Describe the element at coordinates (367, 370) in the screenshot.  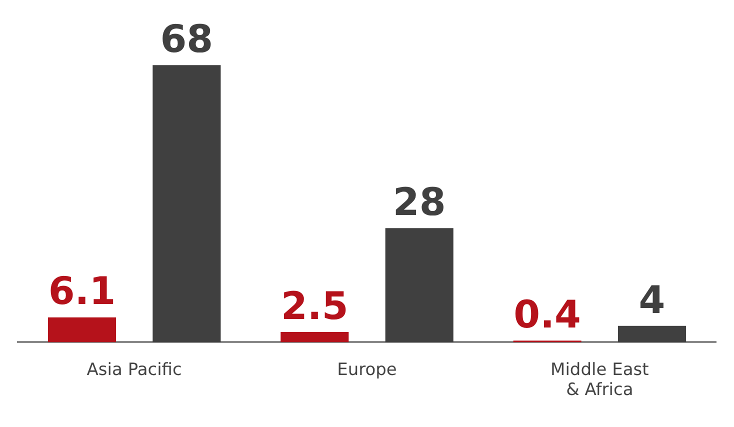
I see `x-tick-label: Europe` at that location.